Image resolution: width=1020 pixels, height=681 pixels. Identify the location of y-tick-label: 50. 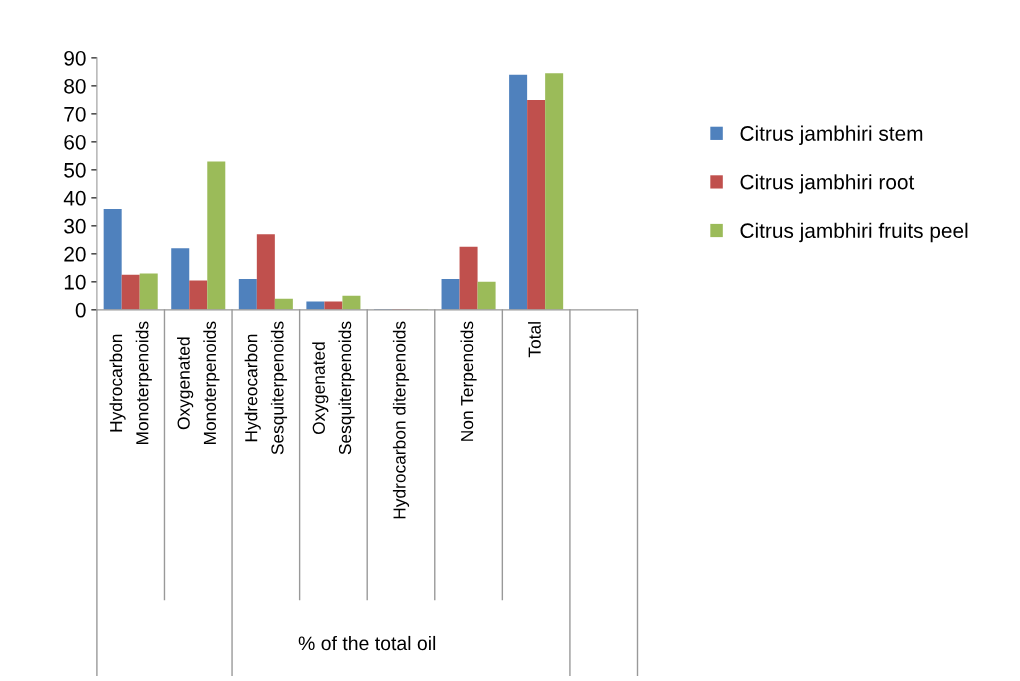
(75, 170).